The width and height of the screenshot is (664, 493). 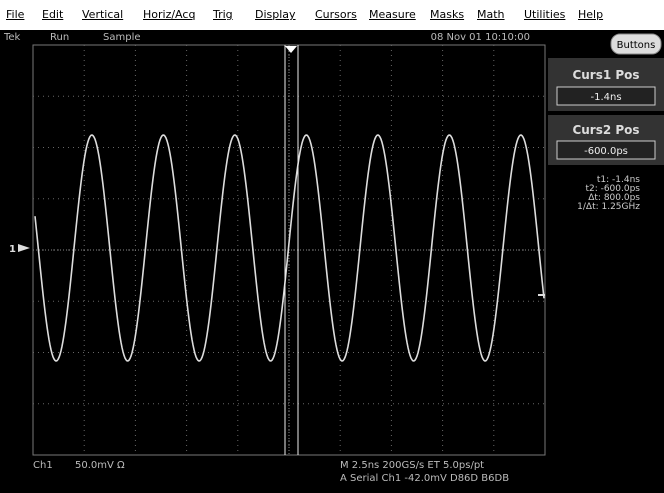 I want to click on run-state: Run, so click(x=59, y=37).